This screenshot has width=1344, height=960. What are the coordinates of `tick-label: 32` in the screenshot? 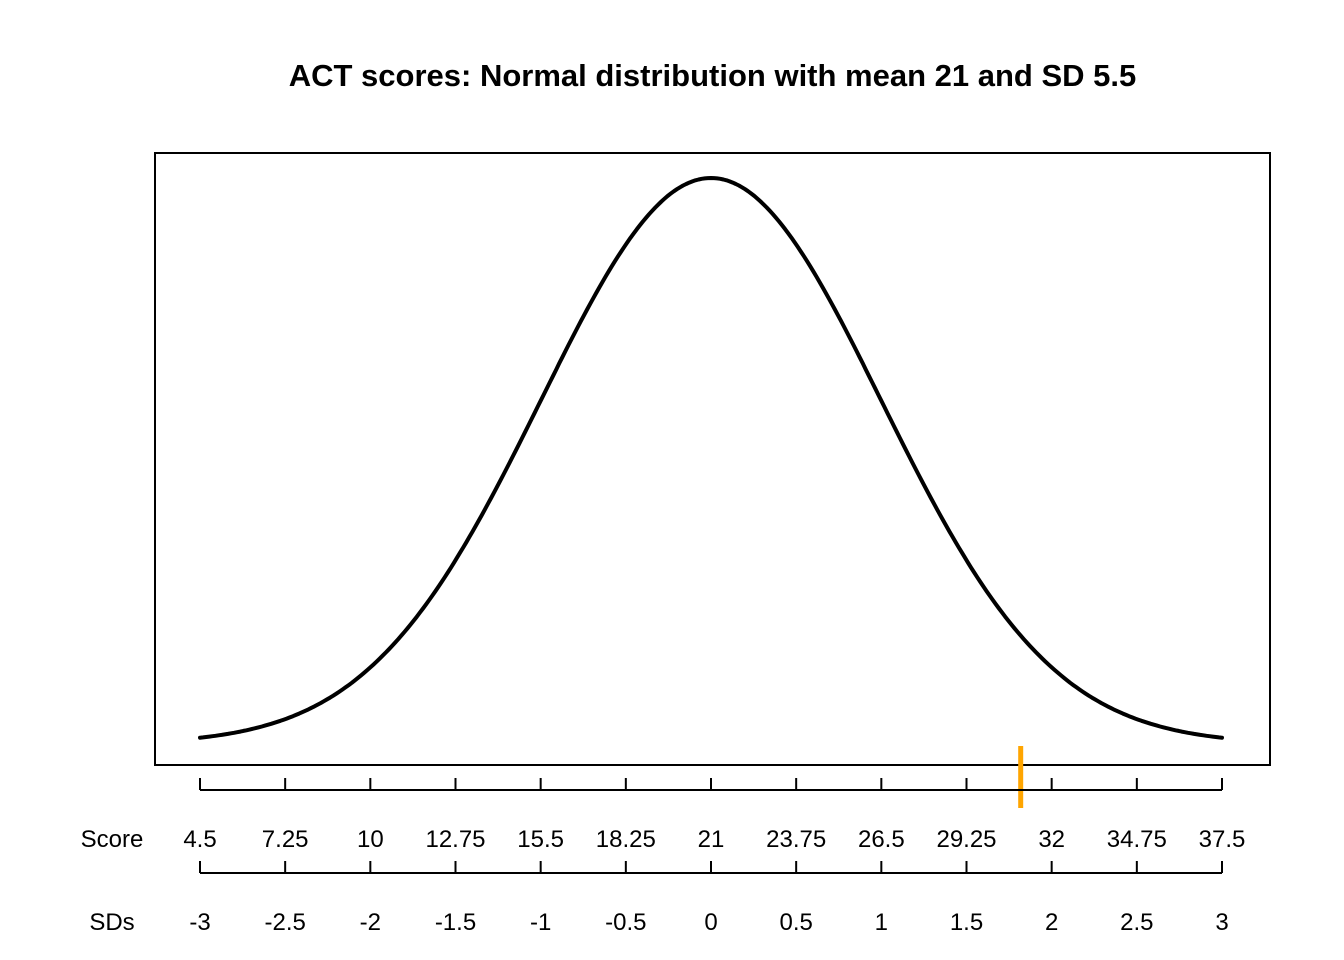 It's located at (1051, 839).